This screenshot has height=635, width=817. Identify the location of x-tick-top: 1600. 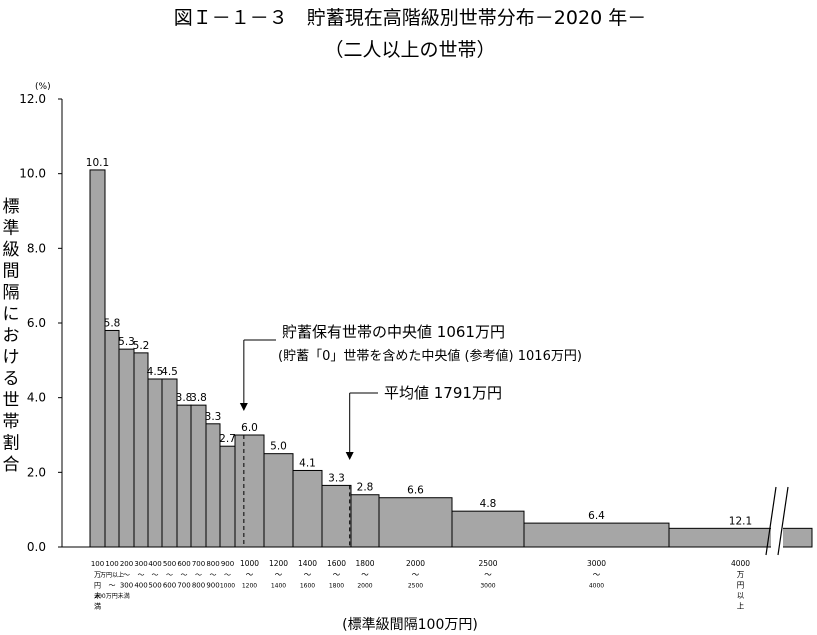
(336, 563).